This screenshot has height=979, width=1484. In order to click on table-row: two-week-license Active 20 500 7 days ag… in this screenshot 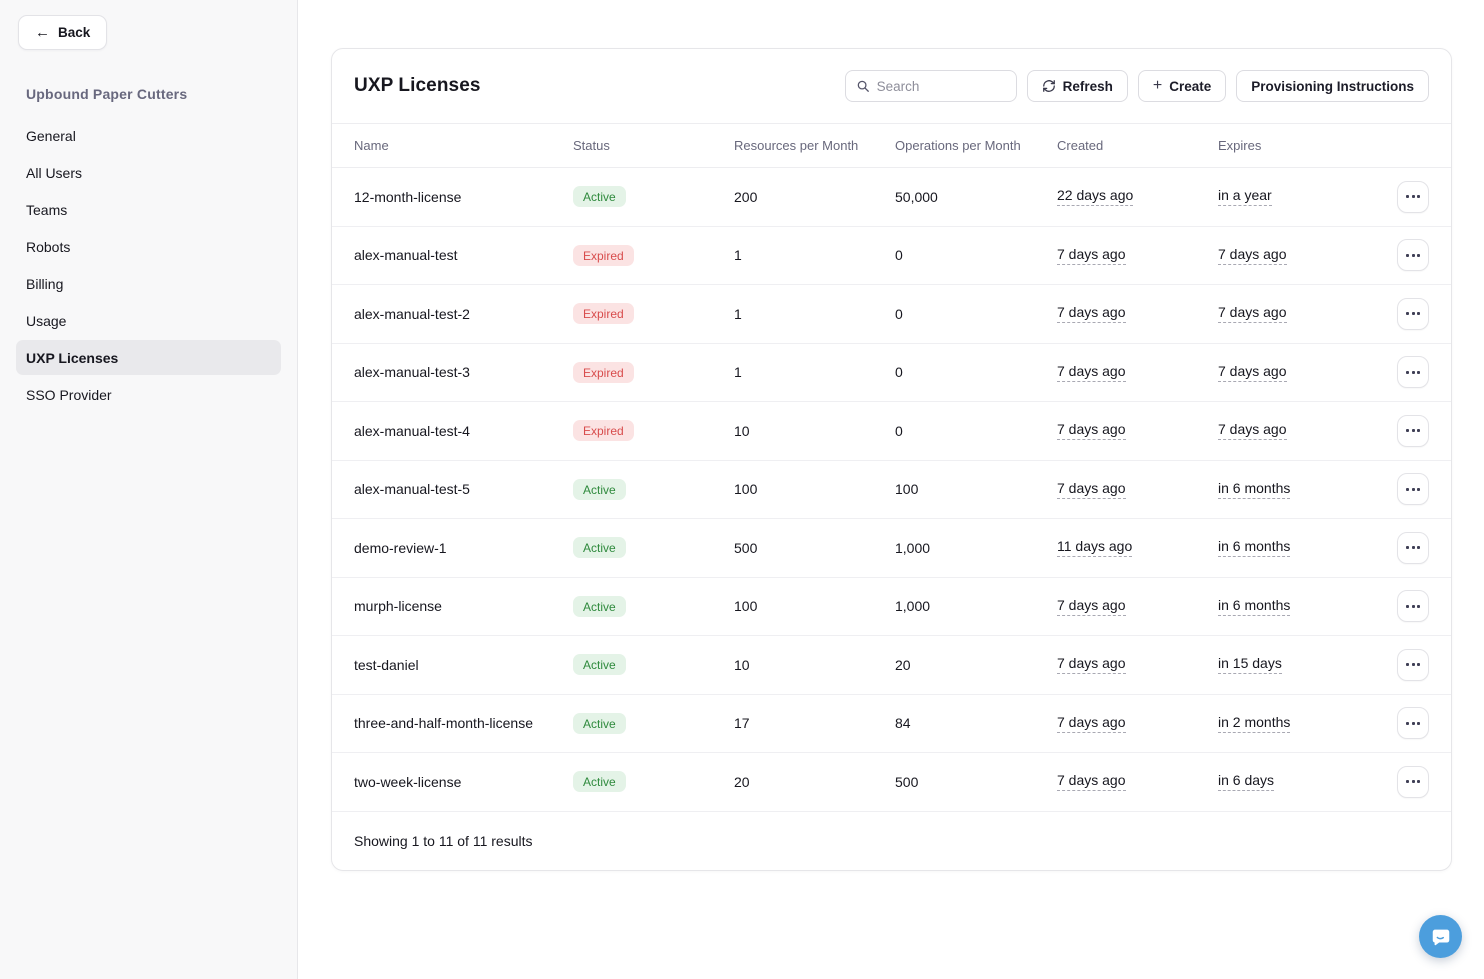, I will do `click(891, 782)`.